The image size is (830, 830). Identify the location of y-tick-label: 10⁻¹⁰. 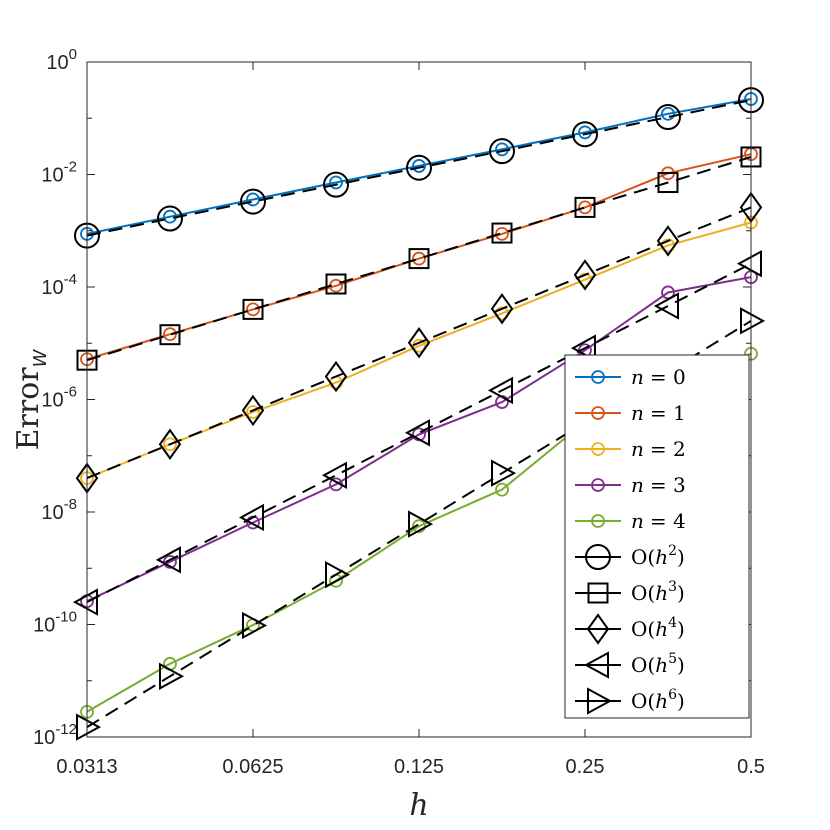
(55, 623).